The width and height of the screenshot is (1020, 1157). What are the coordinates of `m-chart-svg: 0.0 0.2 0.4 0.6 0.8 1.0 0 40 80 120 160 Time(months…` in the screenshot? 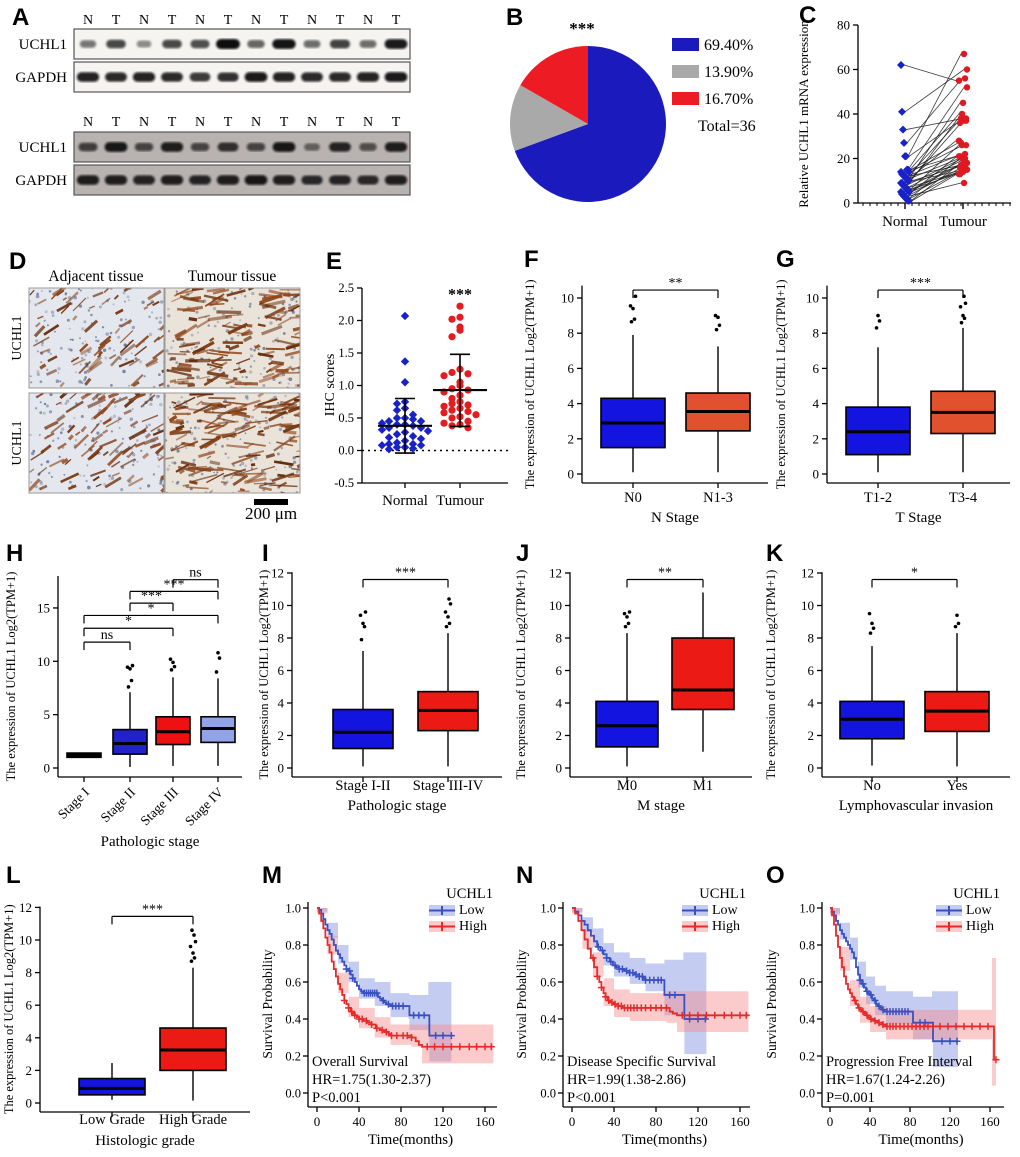 It's located at (378, 1017).